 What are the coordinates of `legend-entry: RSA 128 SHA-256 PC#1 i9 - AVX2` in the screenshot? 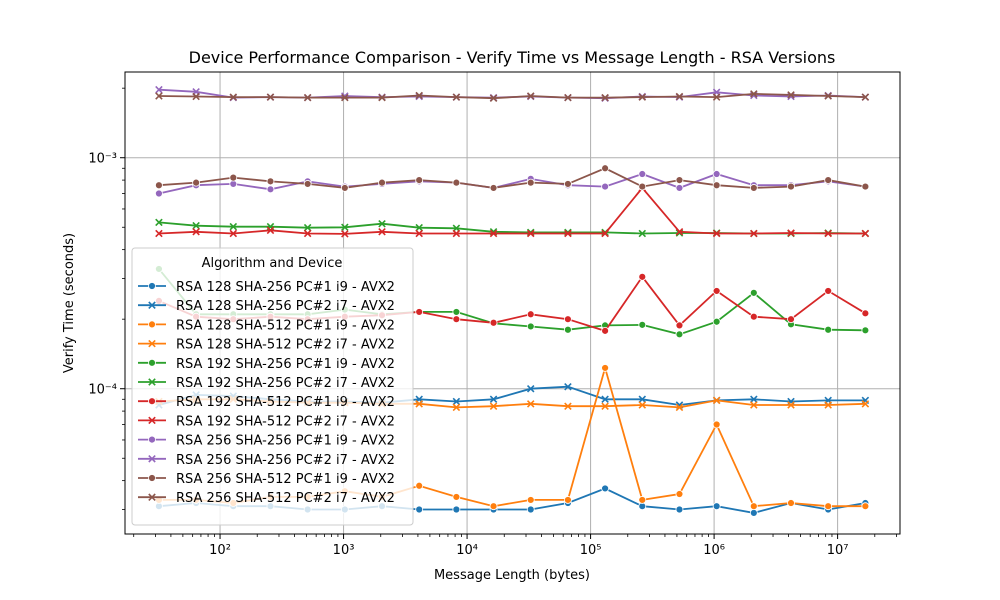 It's located at (266, 287).